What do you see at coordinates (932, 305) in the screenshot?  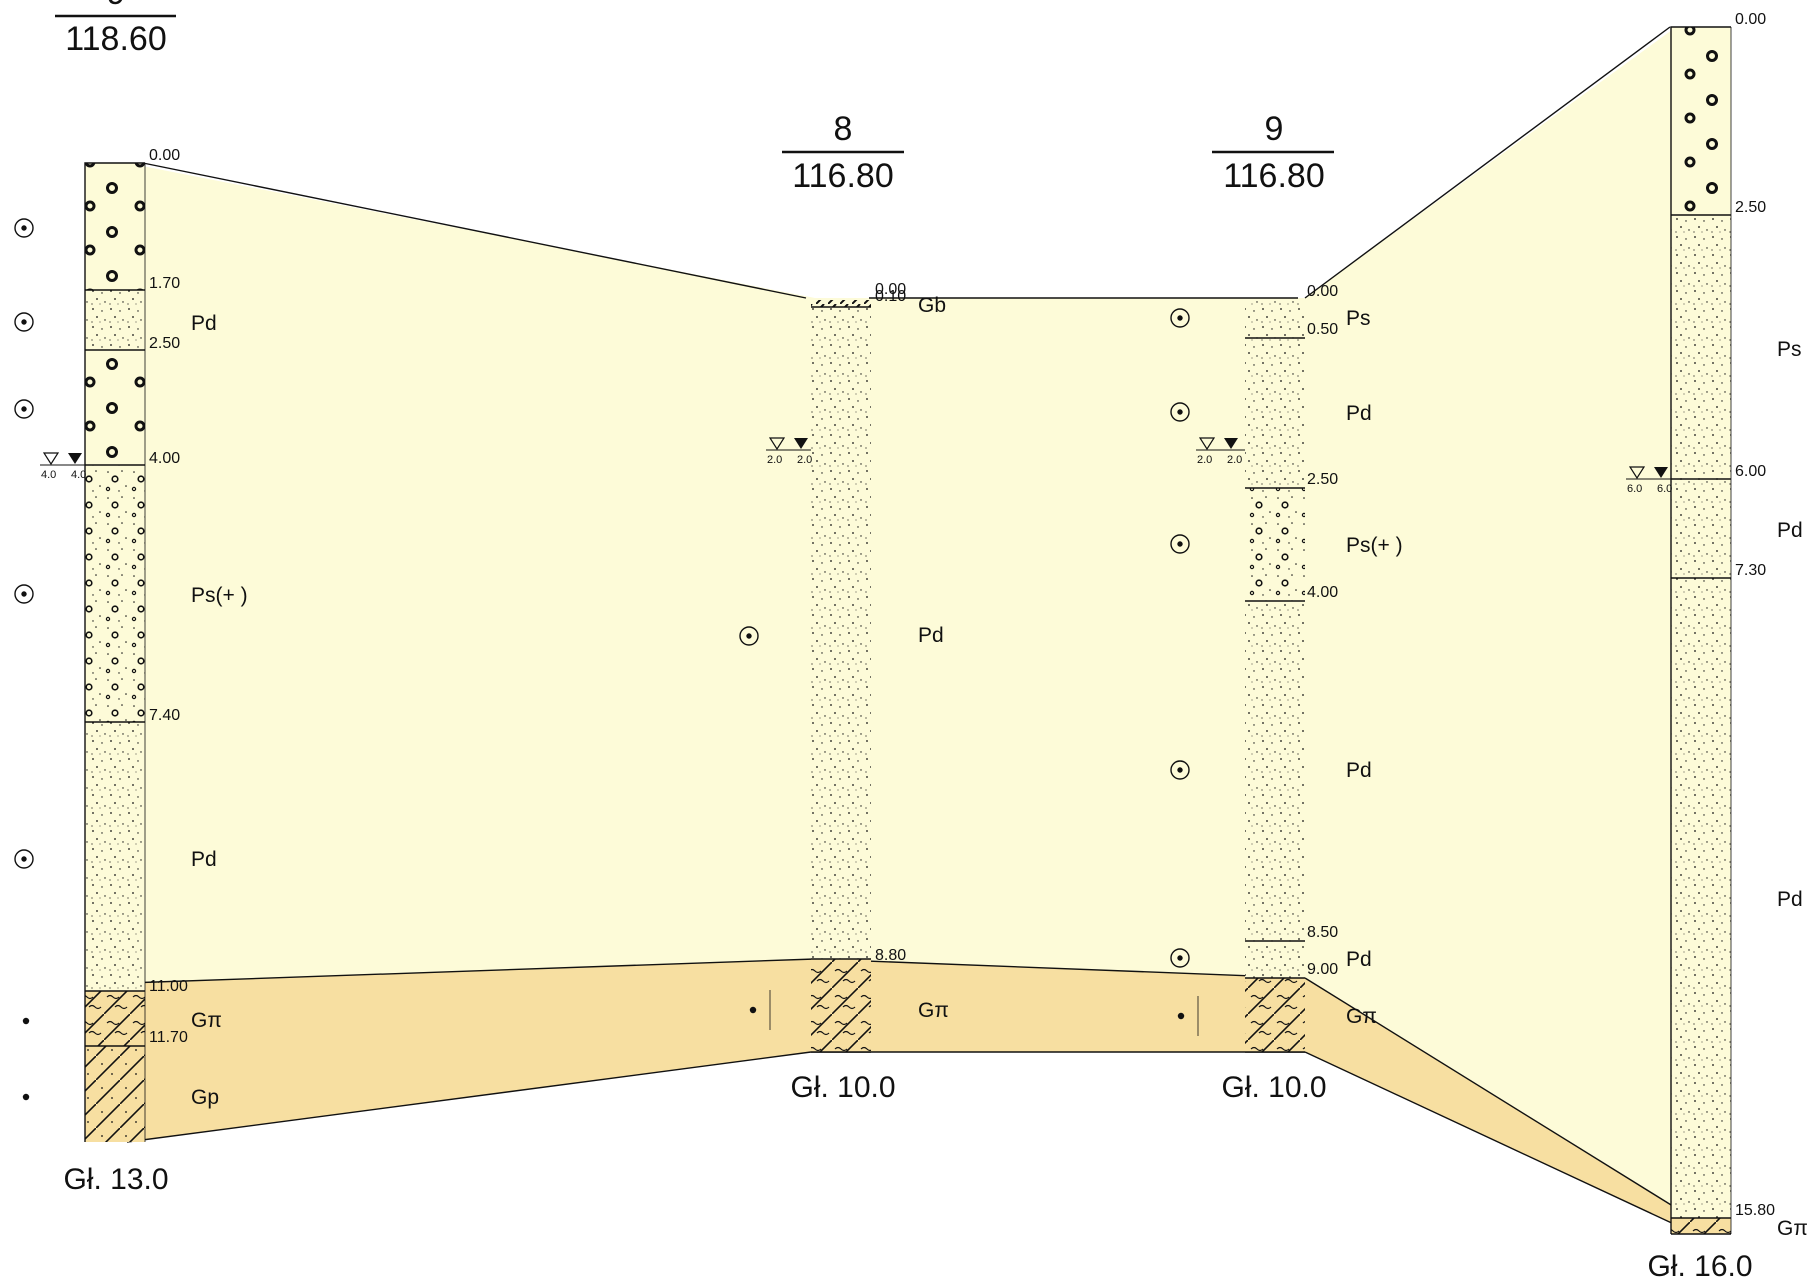 I see `soil-label: Gb` at bounding box center [932, 305].